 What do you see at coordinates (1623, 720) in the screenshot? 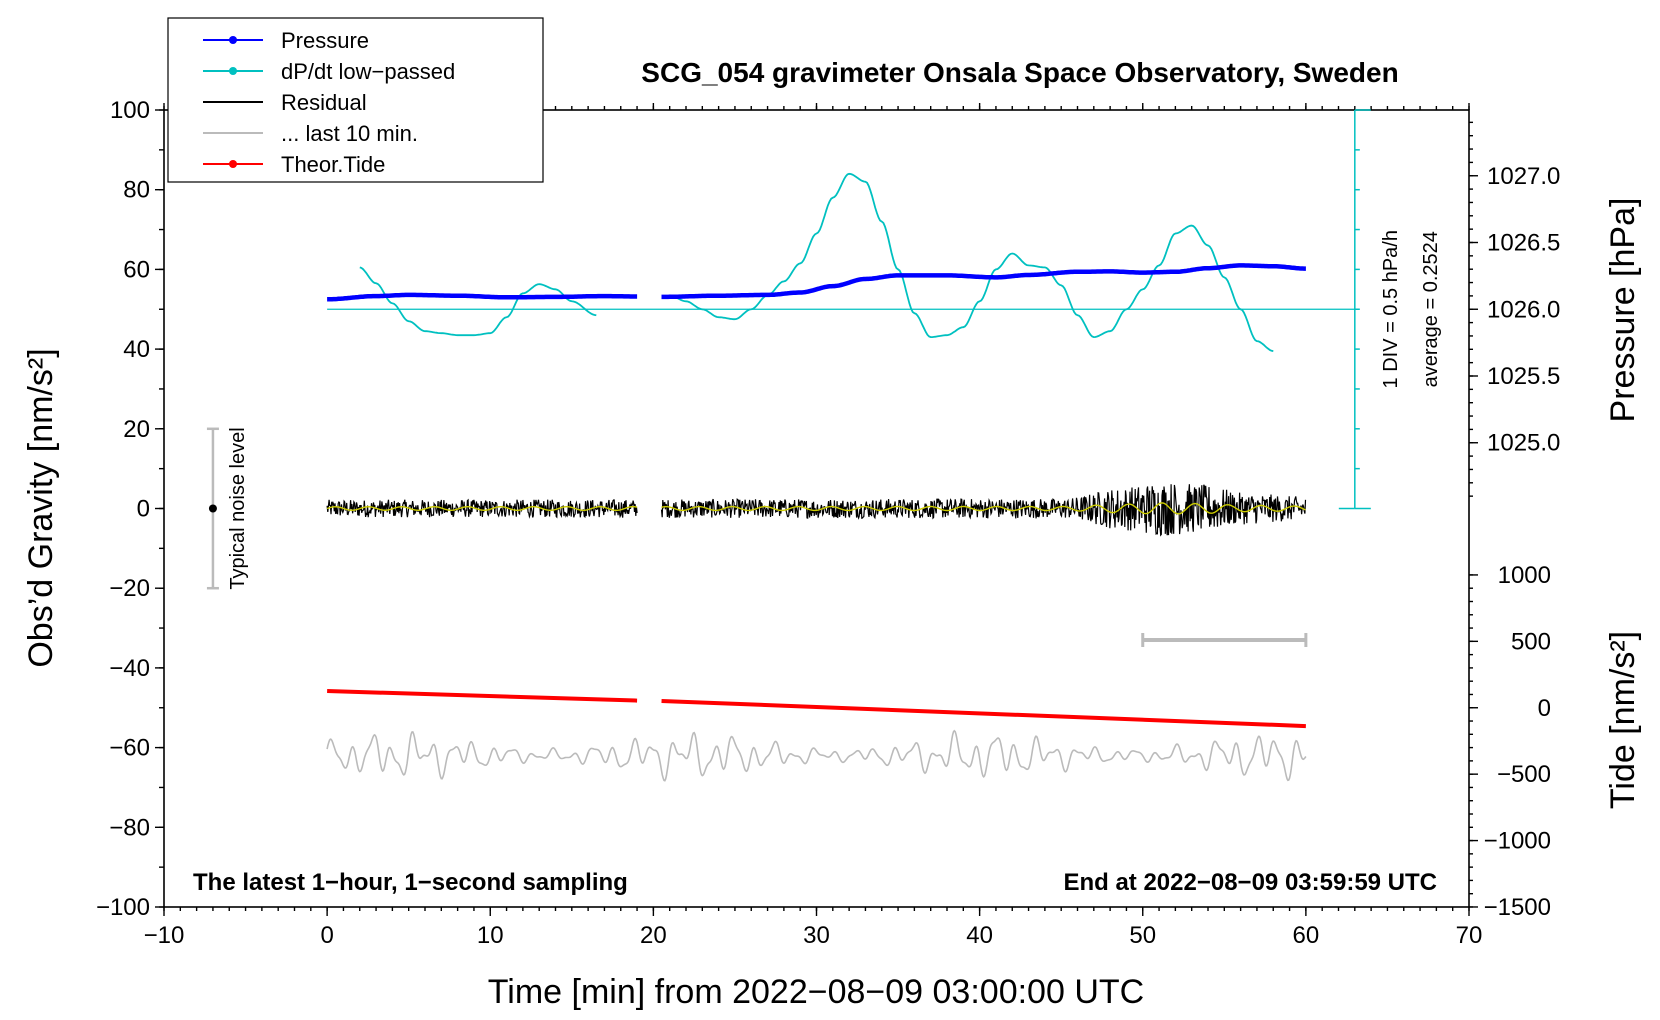
I see `y-axis-label-tide: Tide [nm/s²]` at bounding box center [1623, 720].